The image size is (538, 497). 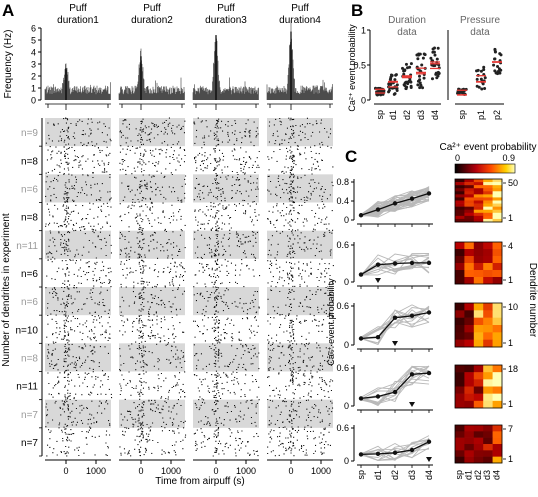 I want to click on group-label: n=11, so click(x=27, y=387).